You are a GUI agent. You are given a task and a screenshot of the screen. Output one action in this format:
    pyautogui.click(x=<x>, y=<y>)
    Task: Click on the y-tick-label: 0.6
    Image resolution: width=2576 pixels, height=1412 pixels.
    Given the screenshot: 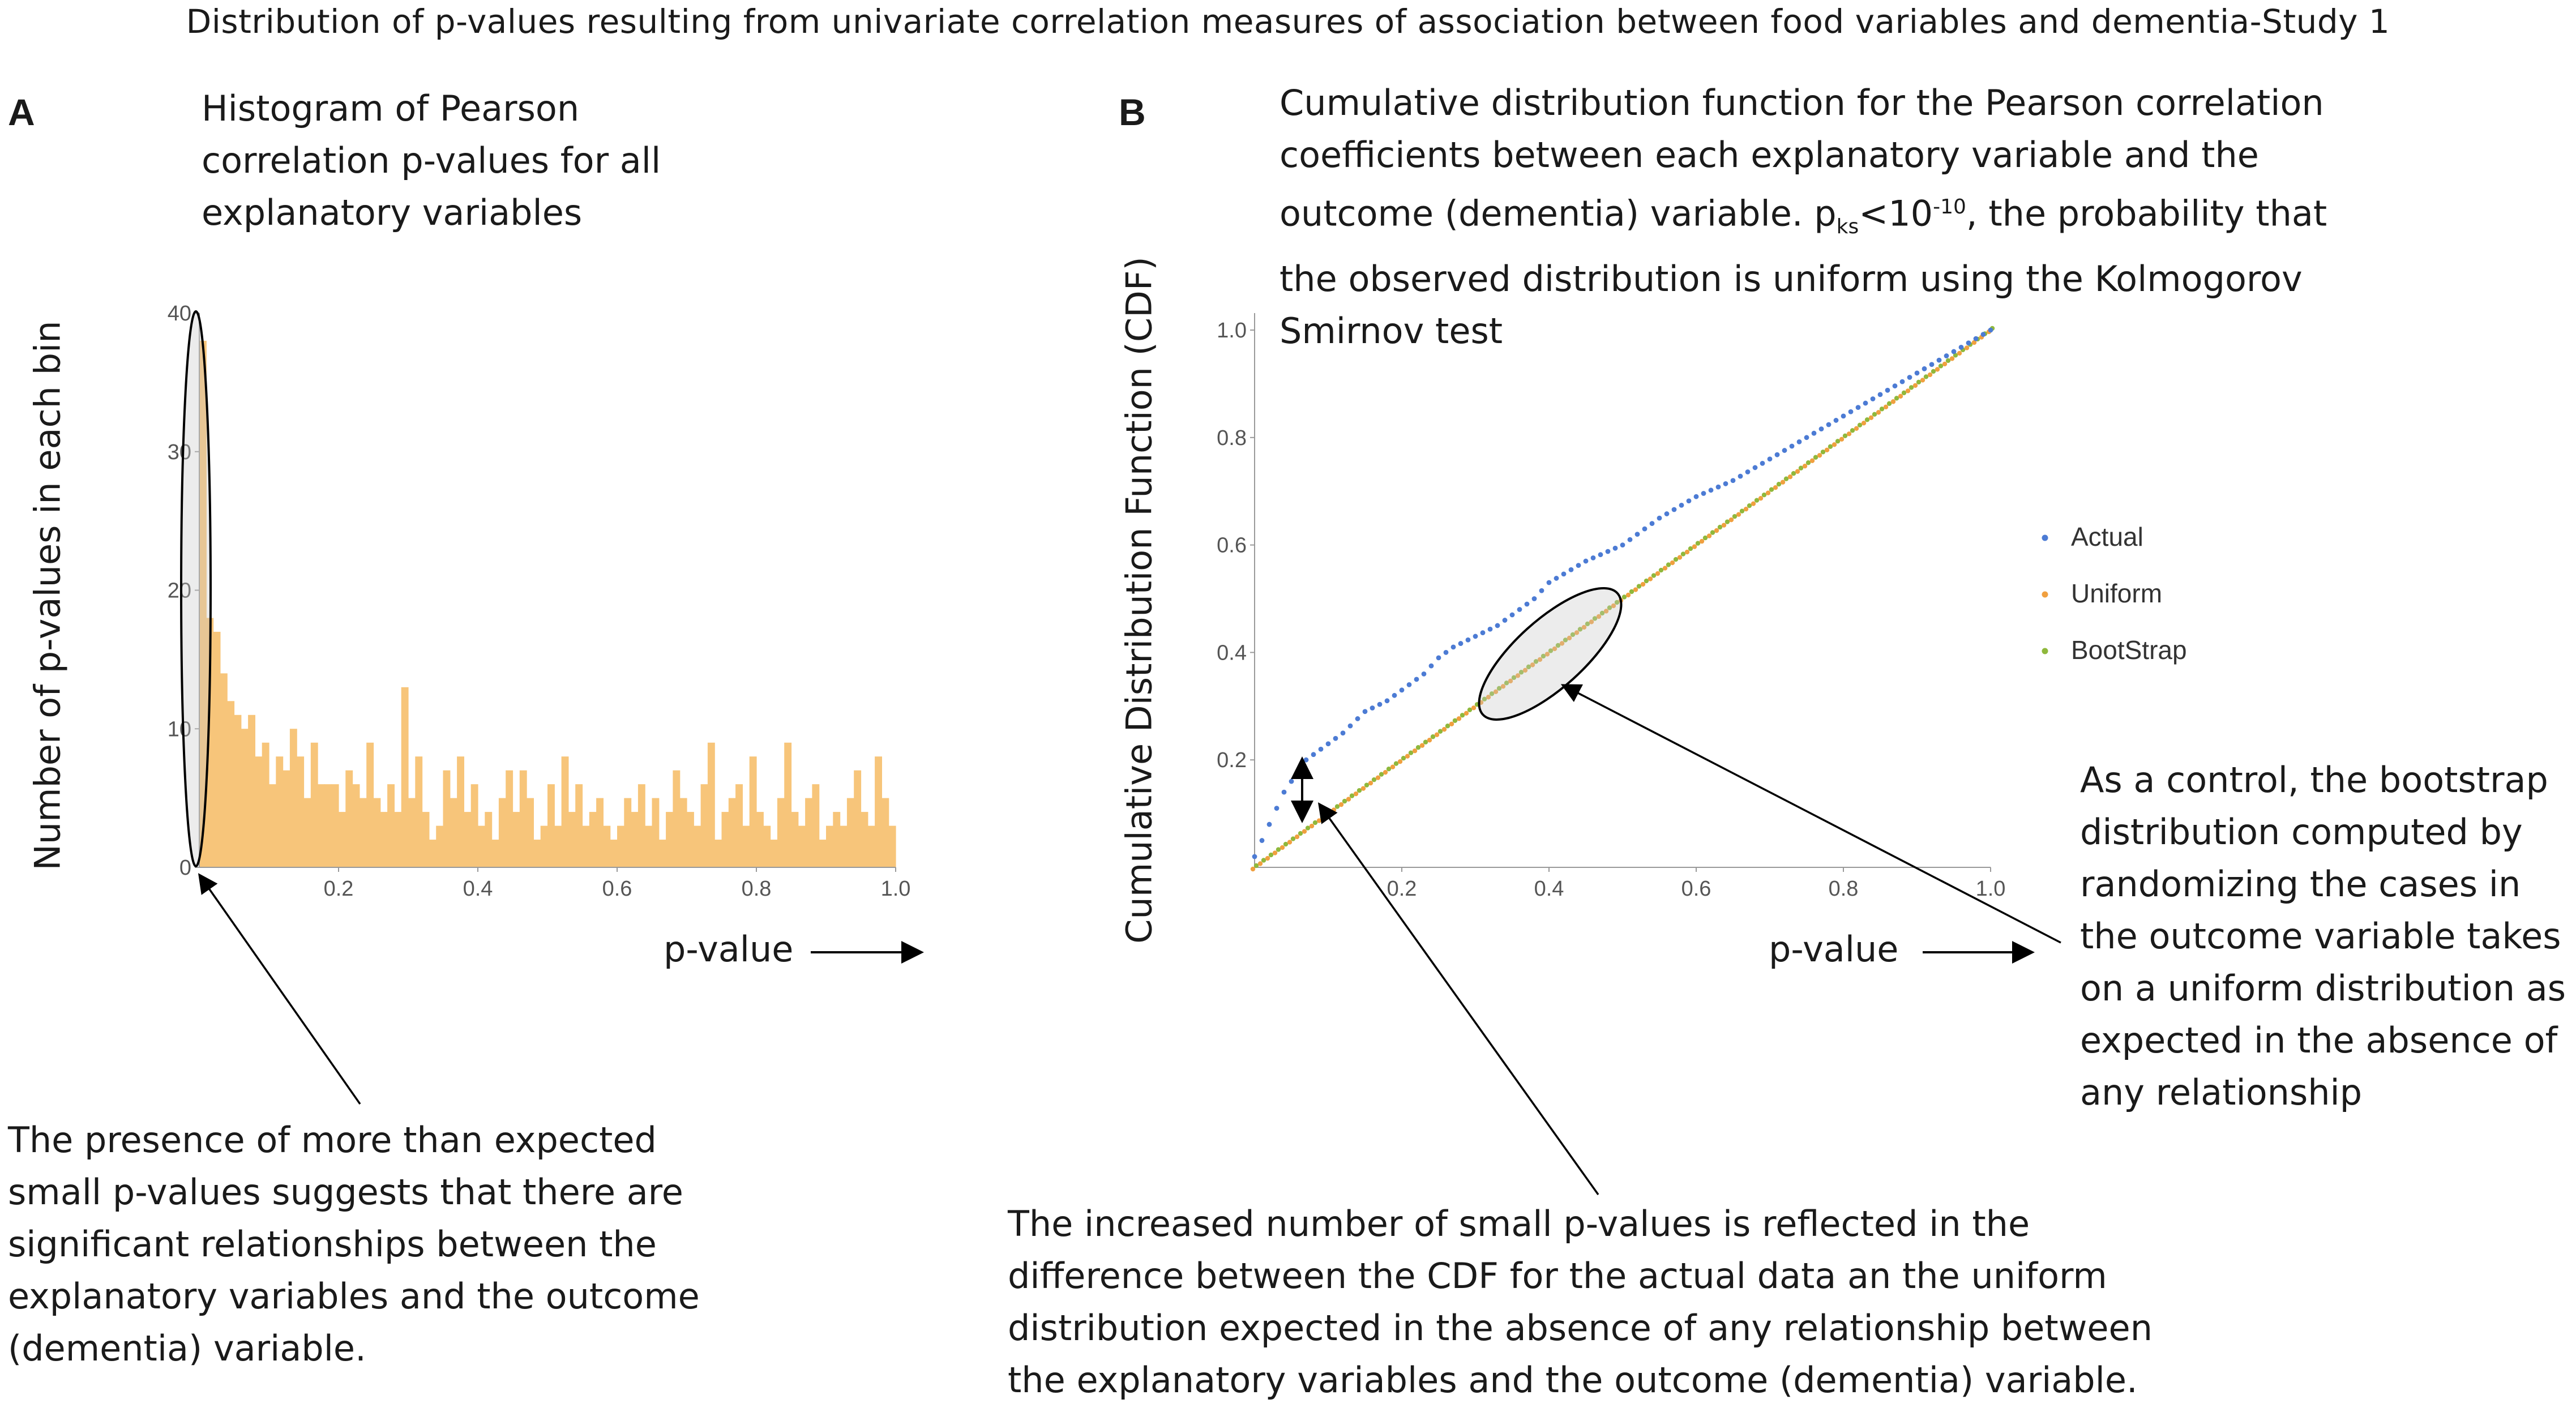 What is the action you would take?
    pyautogui.click(x=1232, y=546)
    